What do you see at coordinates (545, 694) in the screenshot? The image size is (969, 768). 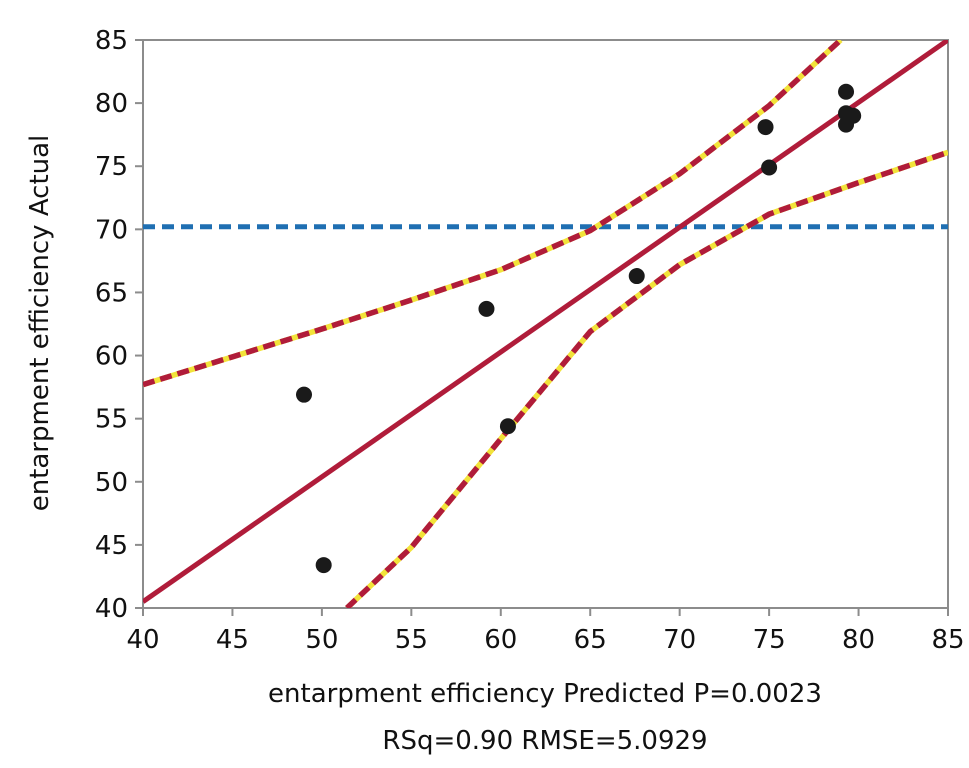 I see `x-axis-title: entarpment efficiency Predicted P=0.0023` at bounding box center [545, 694].